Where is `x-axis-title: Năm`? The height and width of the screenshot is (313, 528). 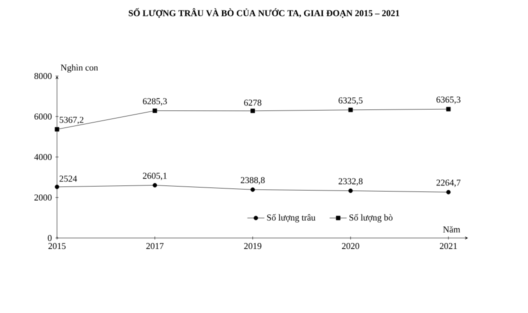
x-axis-title: Năm is located at coordinates (451, 229).